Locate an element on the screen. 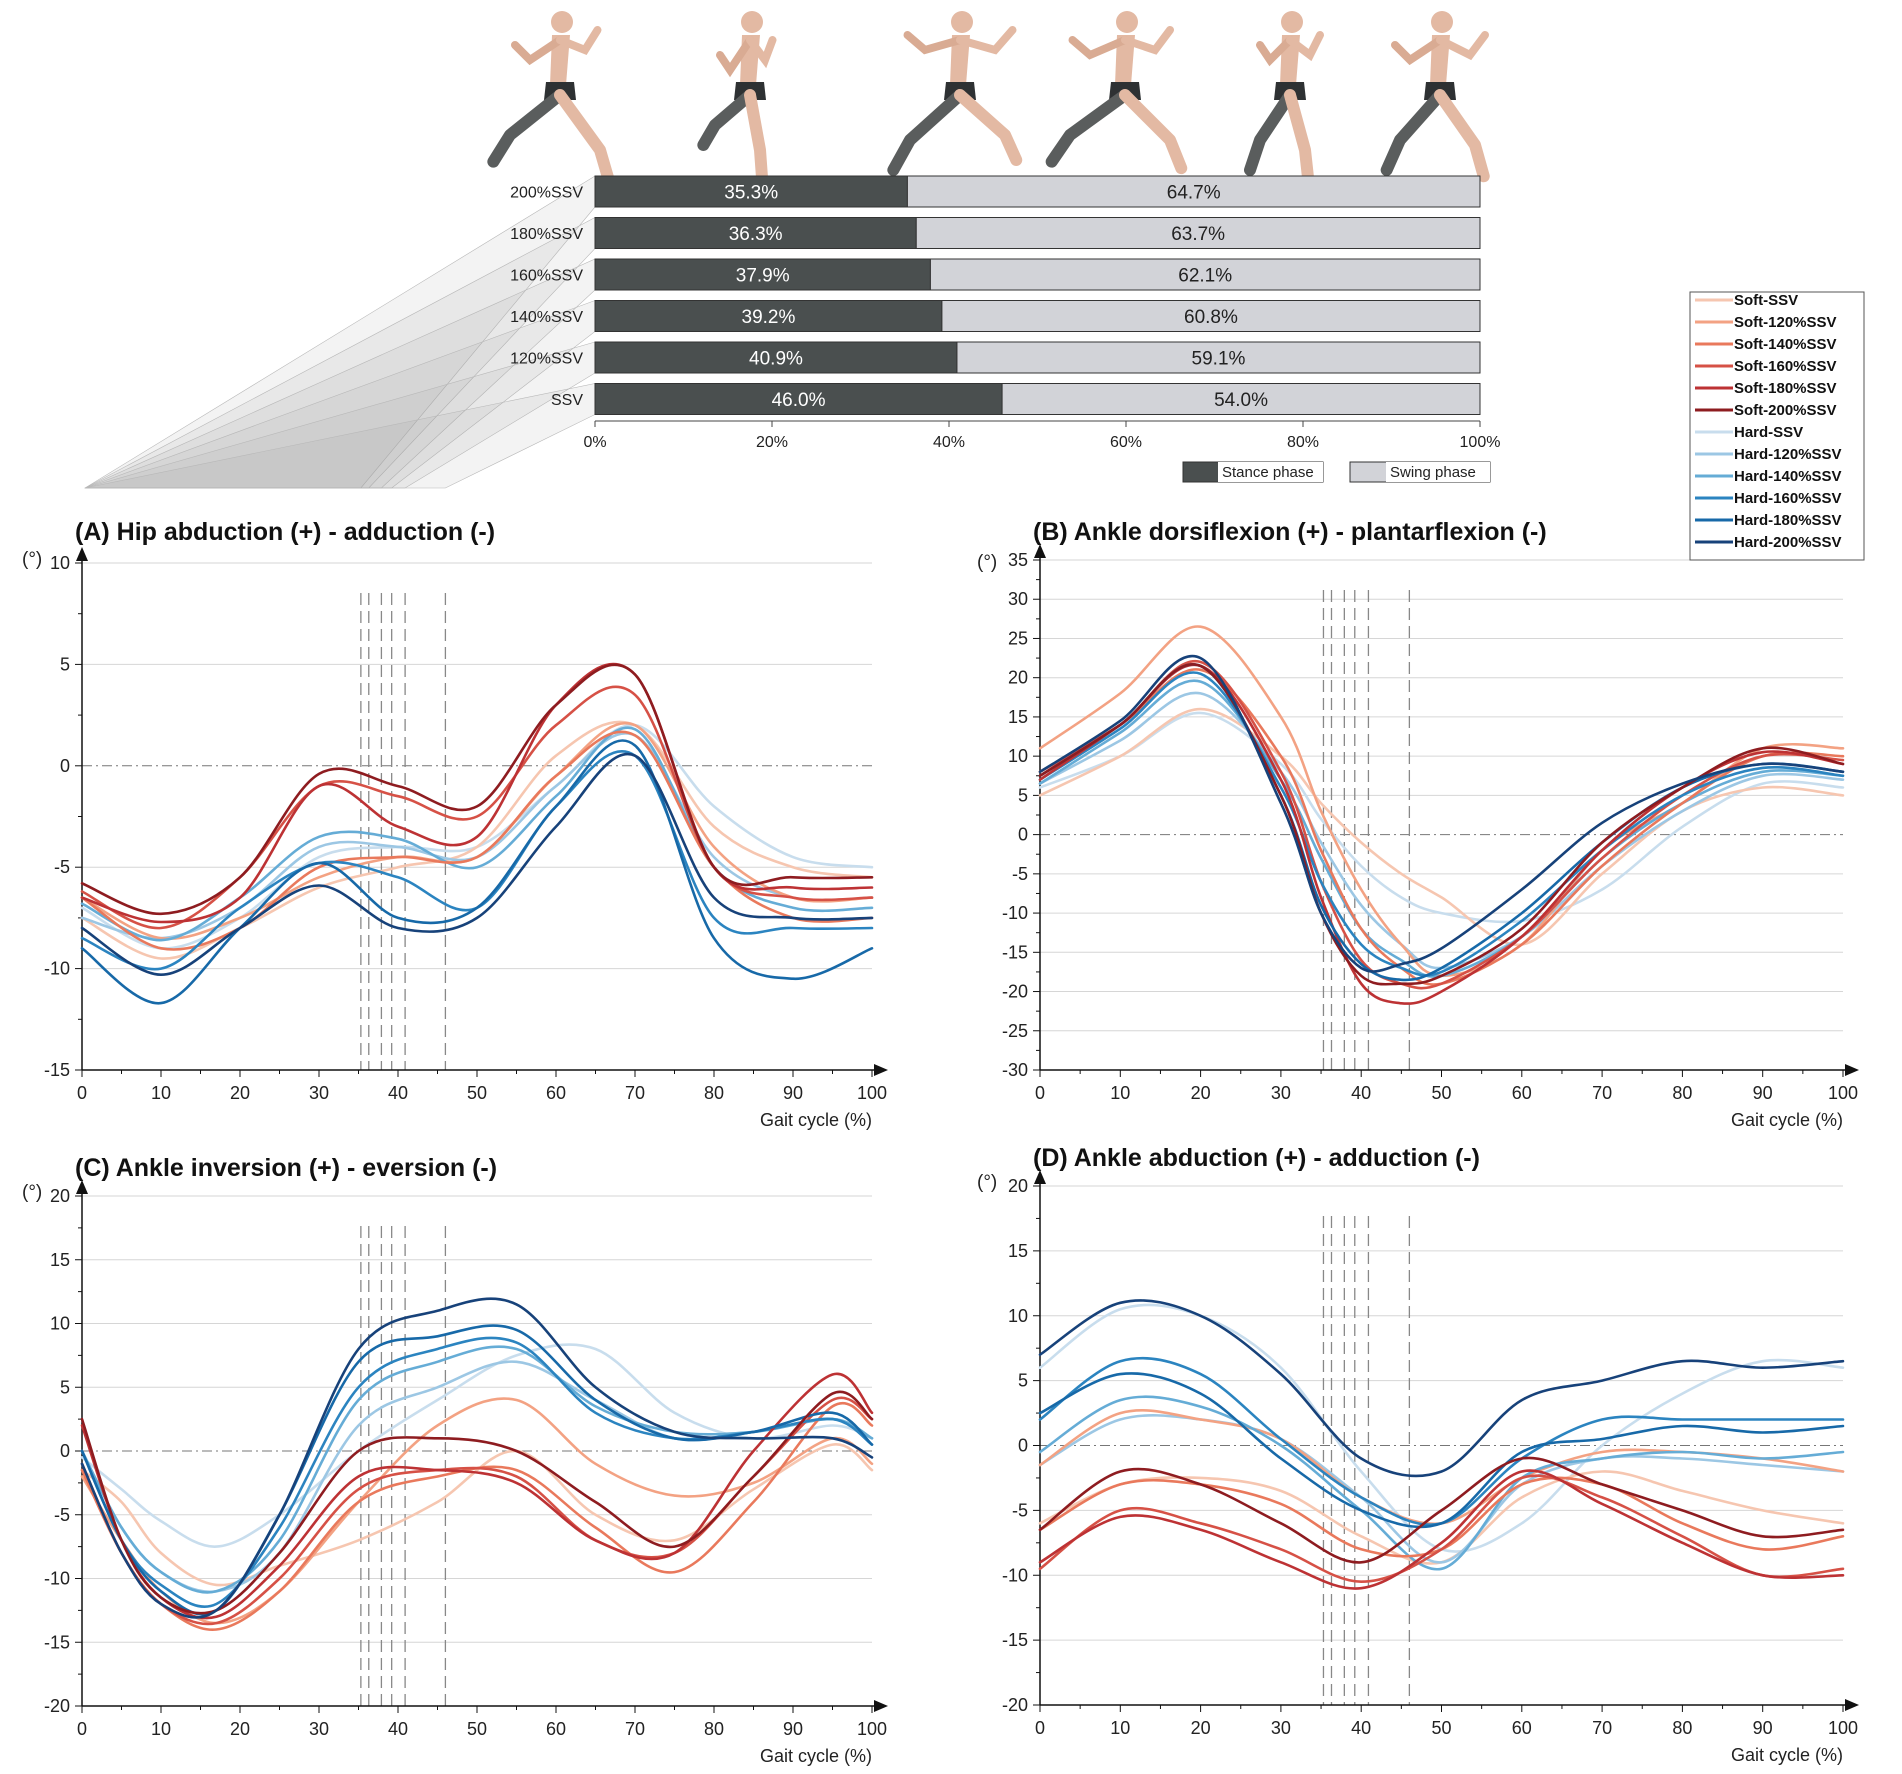 The width and height of the screenshot is (1902, 1774). legend-label: Soft-180%SSV is located at coordinates (1785, 388).